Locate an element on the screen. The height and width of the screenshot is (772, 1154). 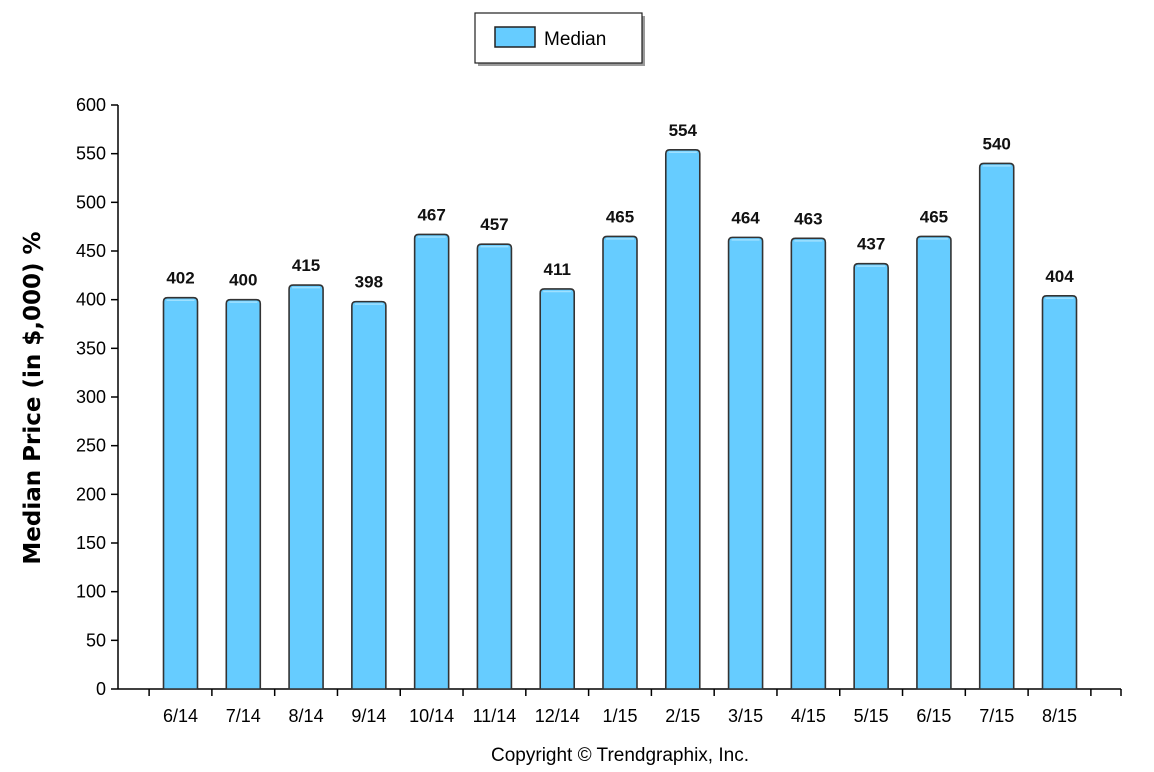
data-label: 554 is located at coordinates (683, 130).